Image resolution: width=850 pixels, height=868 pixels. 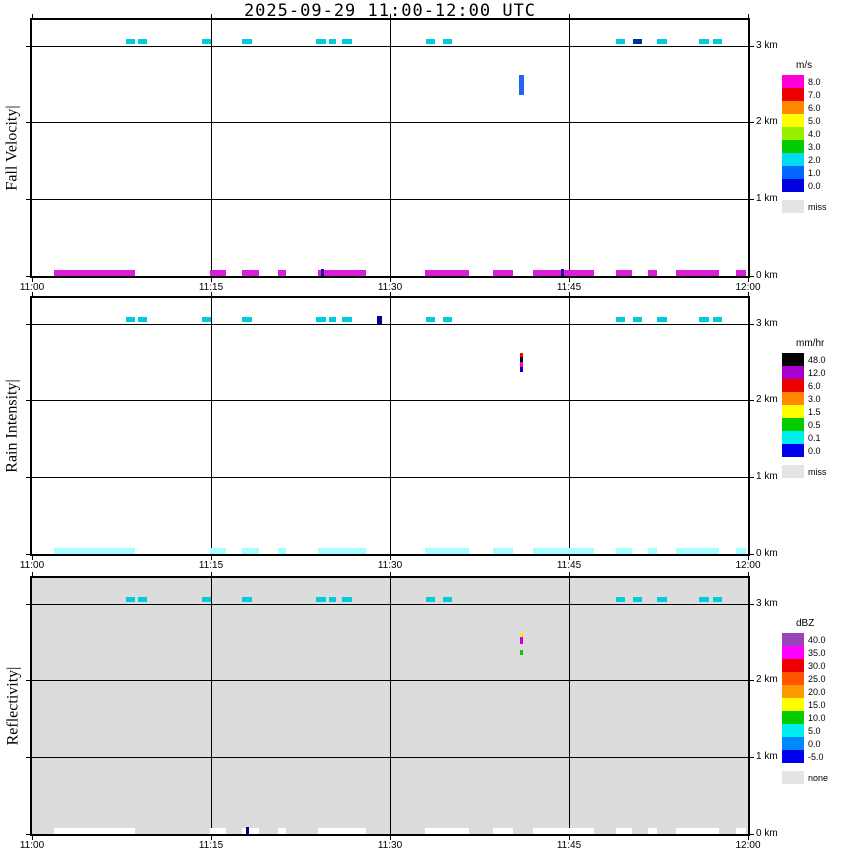 What do you see at coordinates (814, 652) in the screenshot?
I see `colorbar-row: 35.0` at bounding box center [814, 652].